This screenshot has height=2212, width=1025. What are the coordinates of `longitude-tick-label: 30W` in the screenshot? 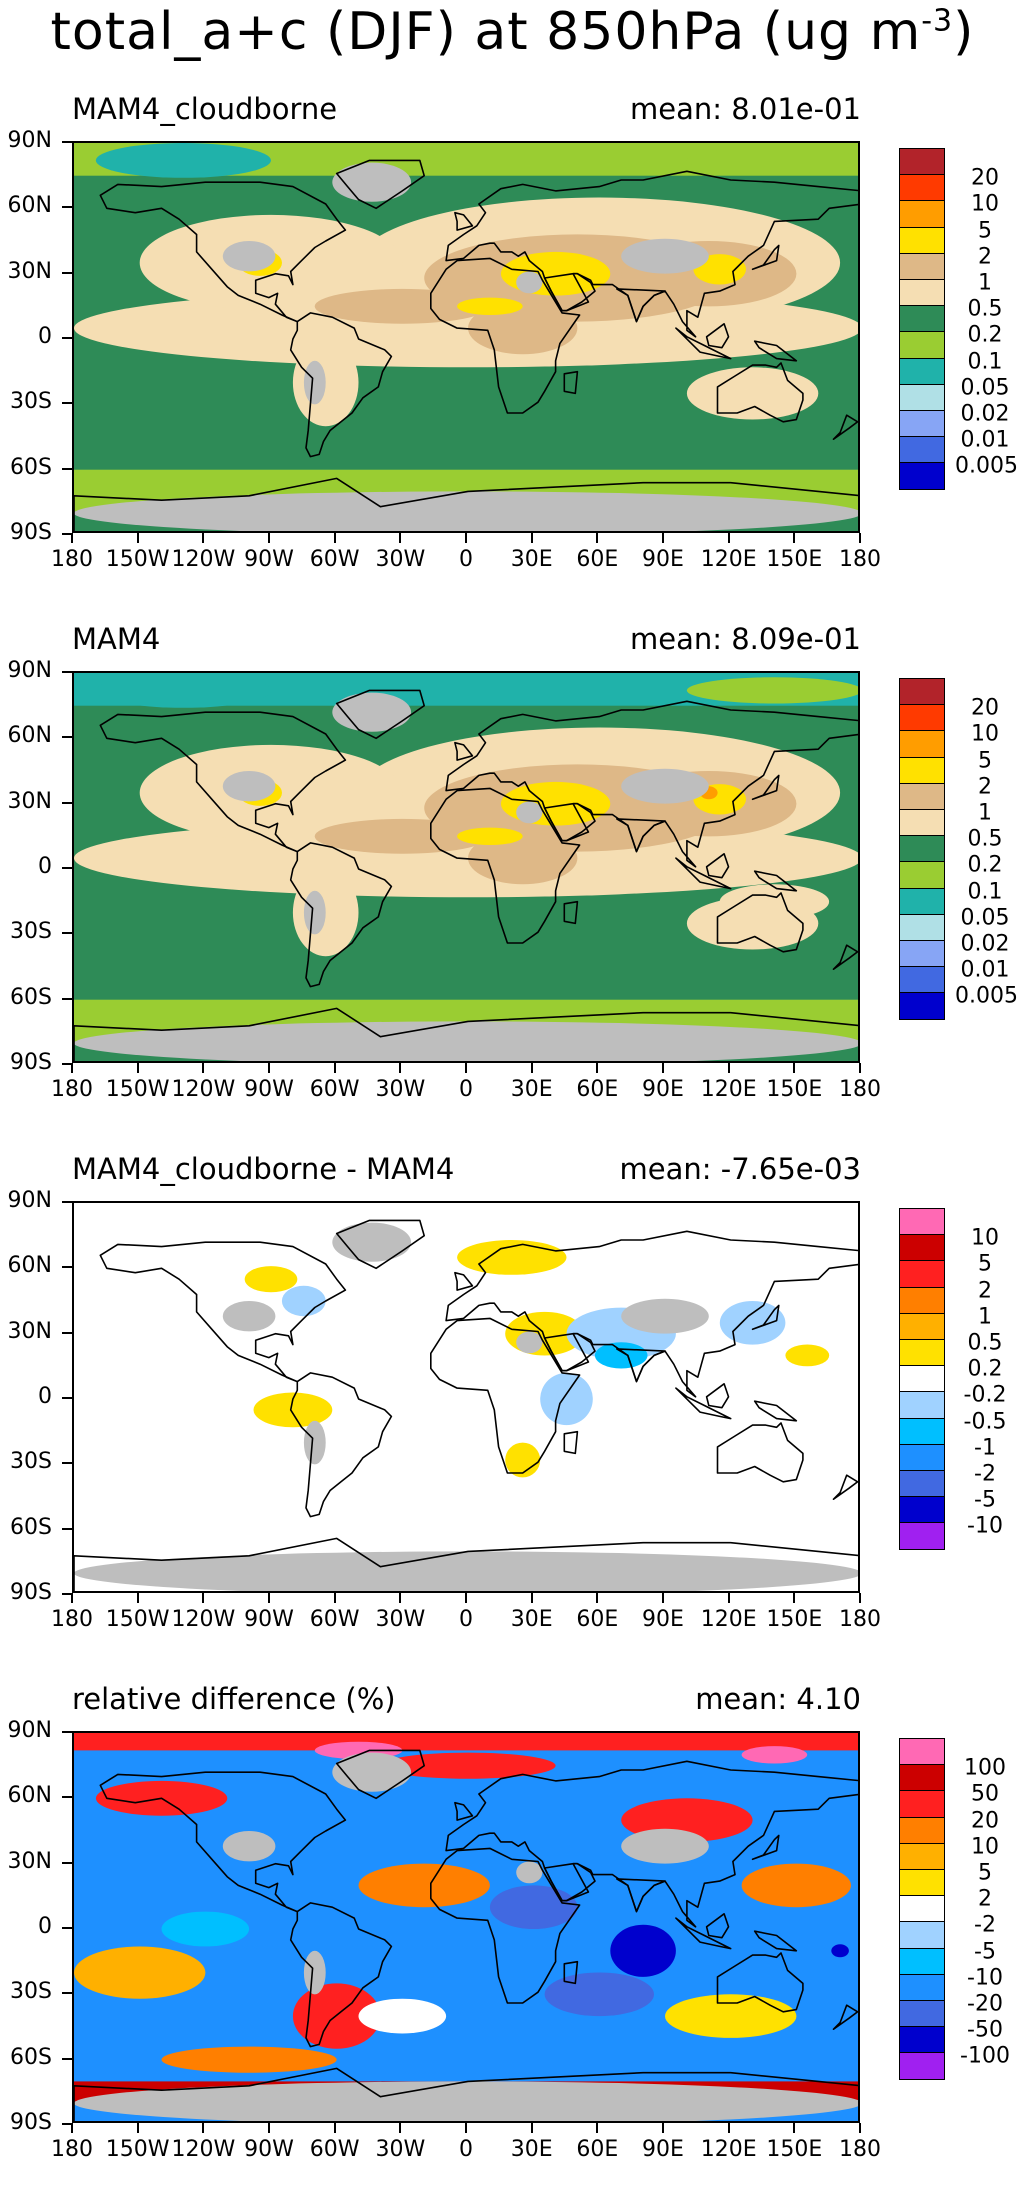 It's located at (400, 2149).